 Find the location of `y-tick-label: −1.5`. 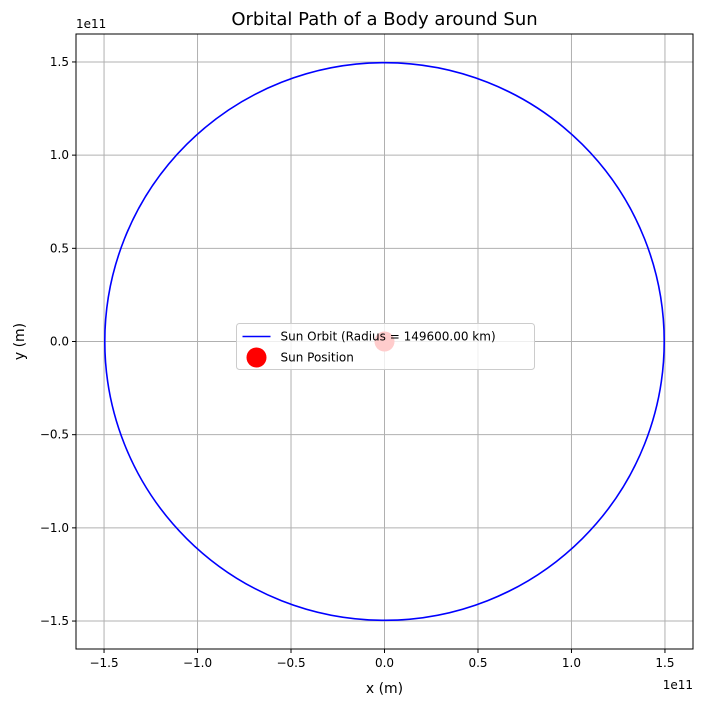

y-tick-label: −1.5 is located at coordinates (54, 621).